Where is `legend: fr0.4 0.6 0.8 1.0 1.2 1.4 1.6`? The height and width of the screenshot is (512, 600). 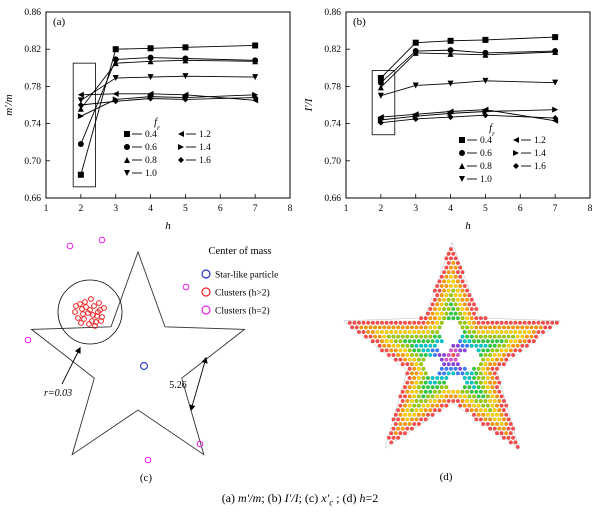
legend: fr0.4 0.6 0.8 1.0 1.2 1.4 1.6 is located at coordinates (502, 154).